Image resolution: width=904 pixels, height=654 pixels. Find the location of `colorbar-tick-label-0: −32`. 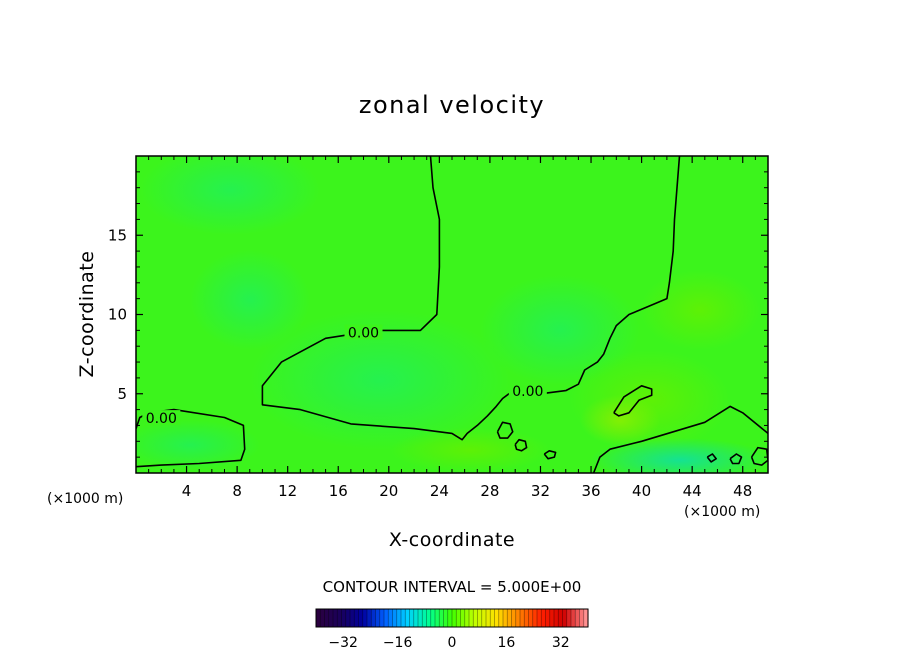

colorbar-tick-label-0: −32 is located at coordinates (343, 643).